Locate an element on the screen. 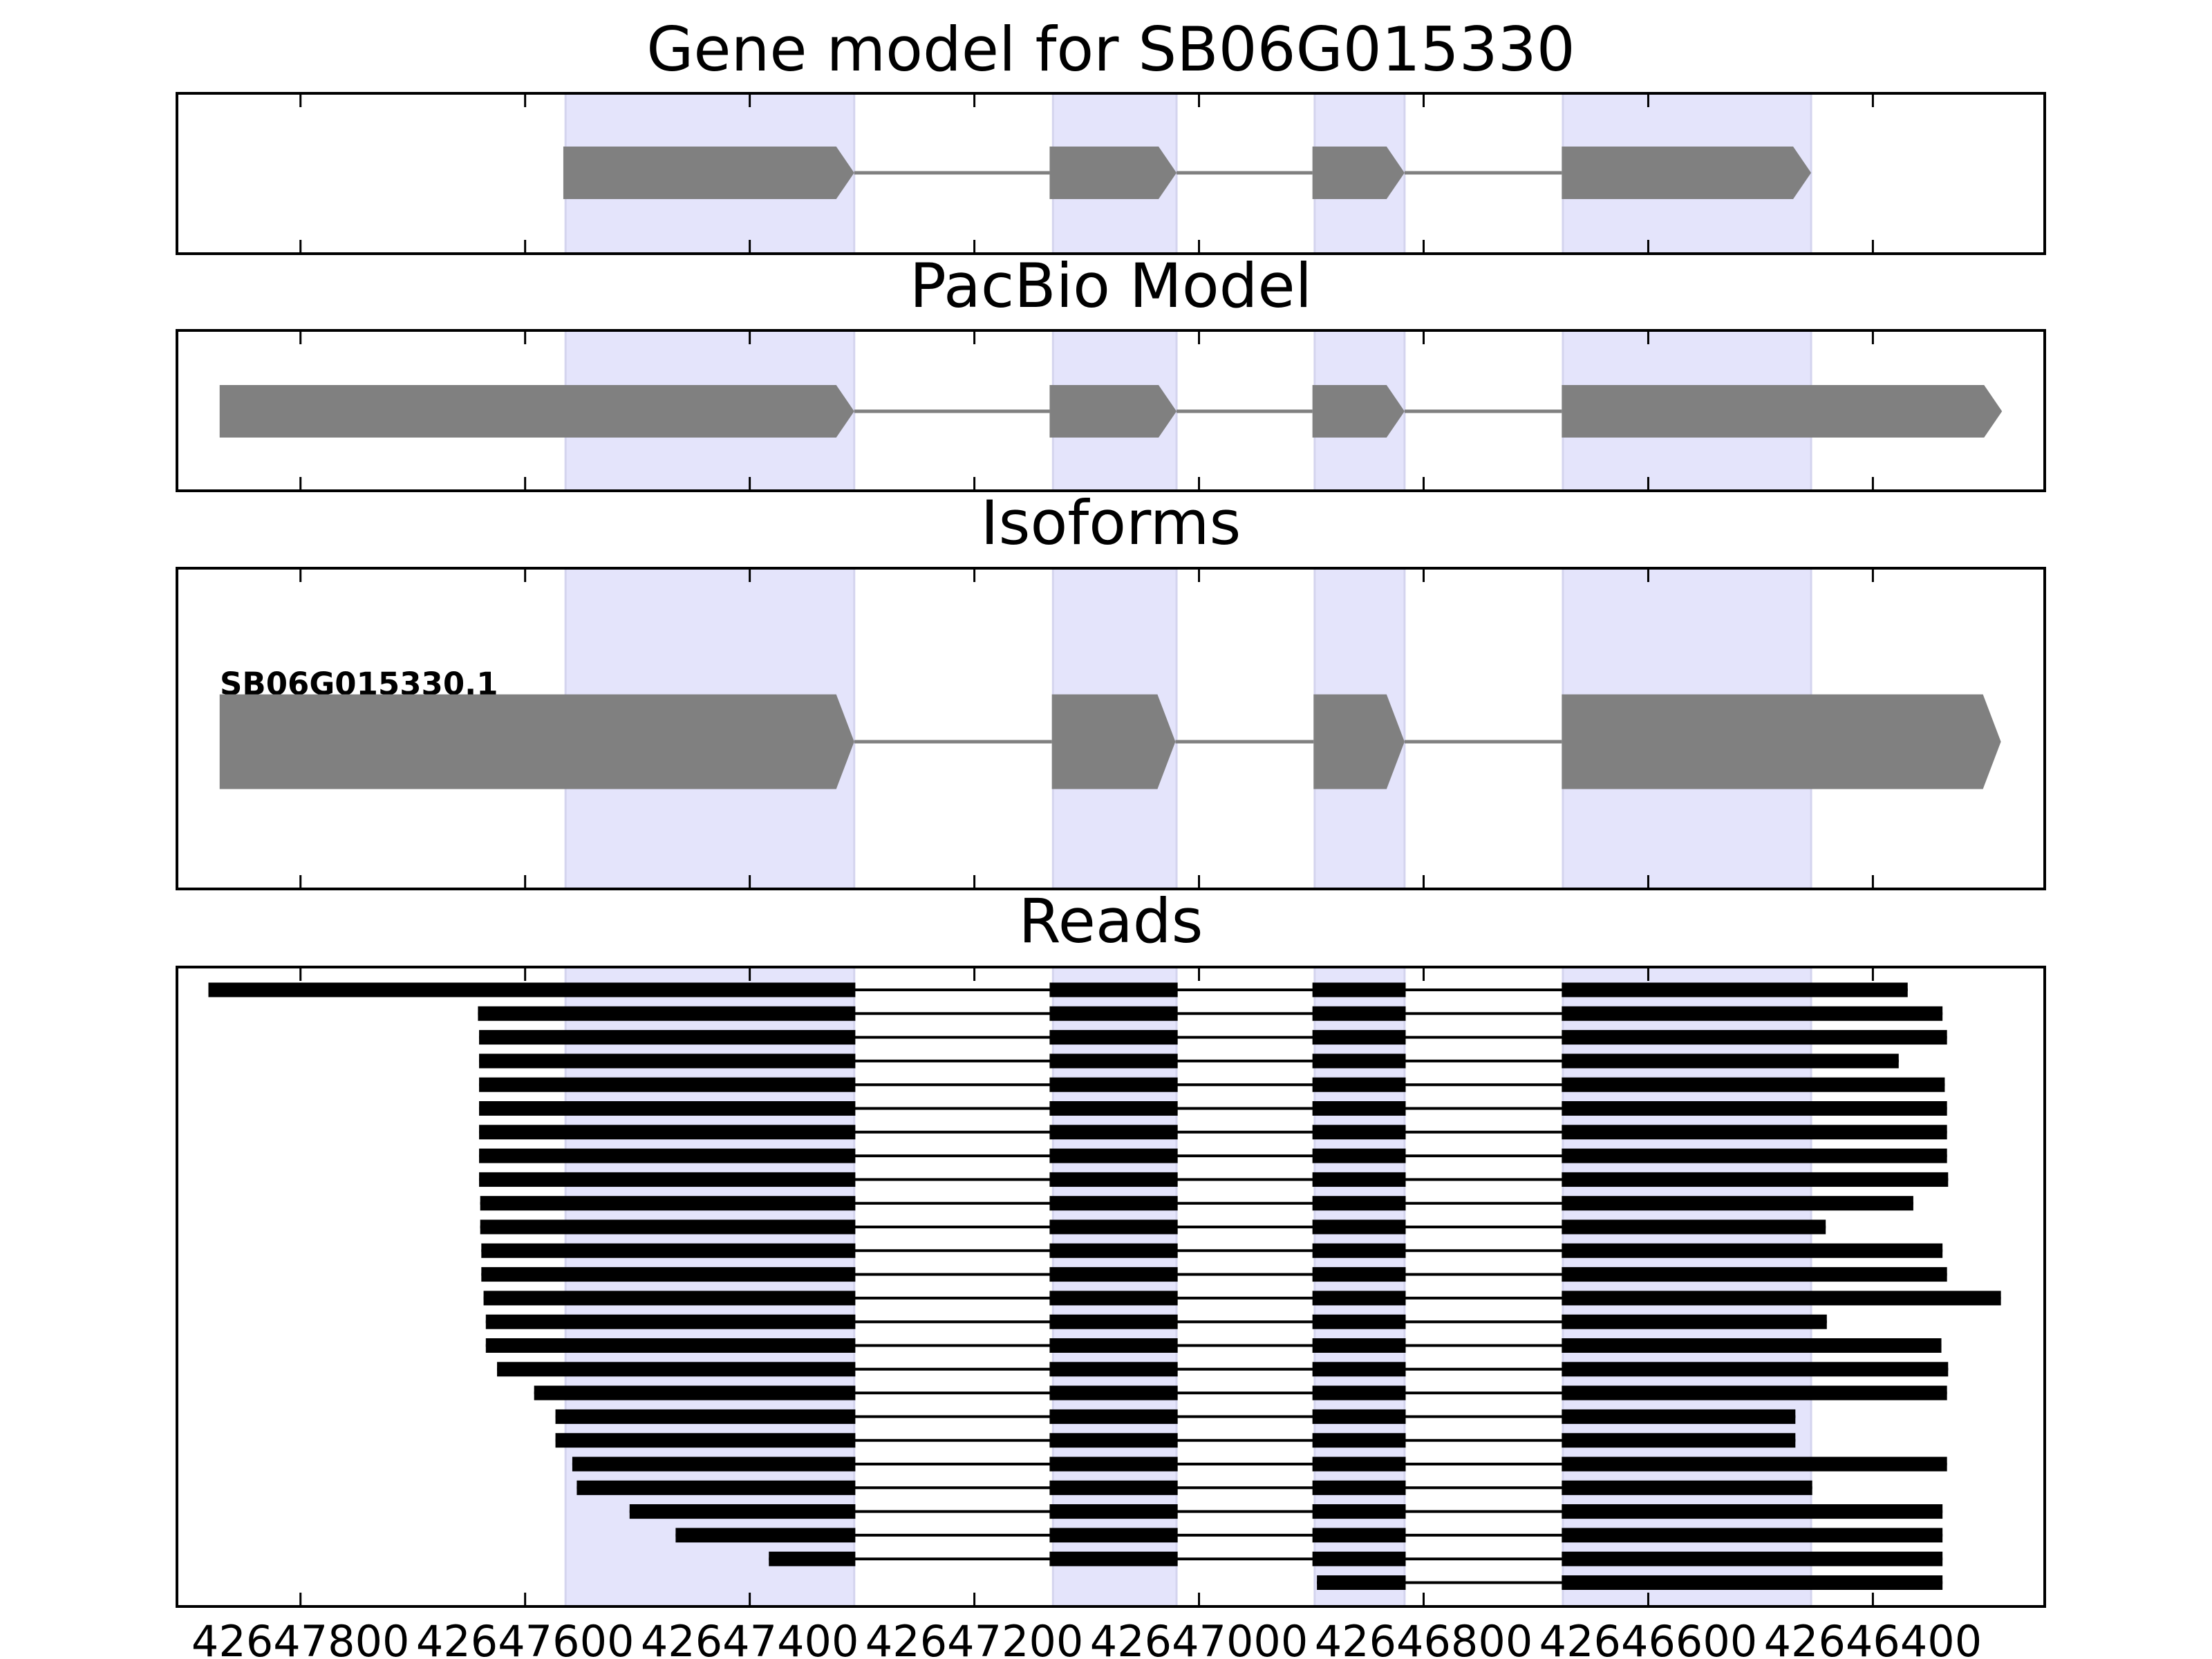  x-tick-label: 42647200 is located at coordinates (974, 1638).